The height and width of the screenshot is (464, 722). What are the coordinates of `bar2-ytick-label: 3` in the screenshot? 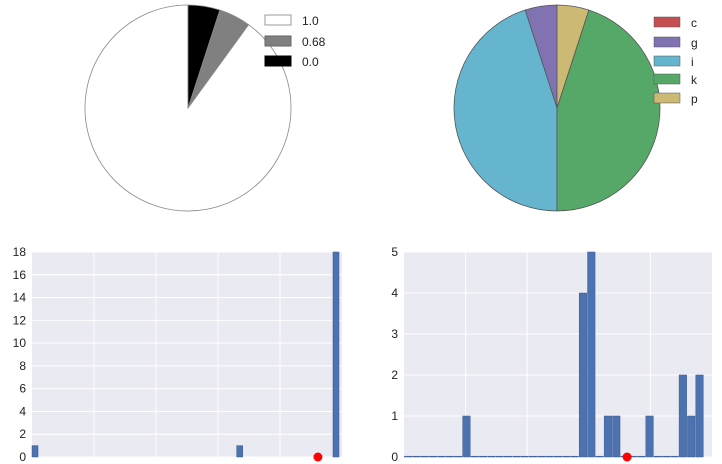 It's located at (394, 334).